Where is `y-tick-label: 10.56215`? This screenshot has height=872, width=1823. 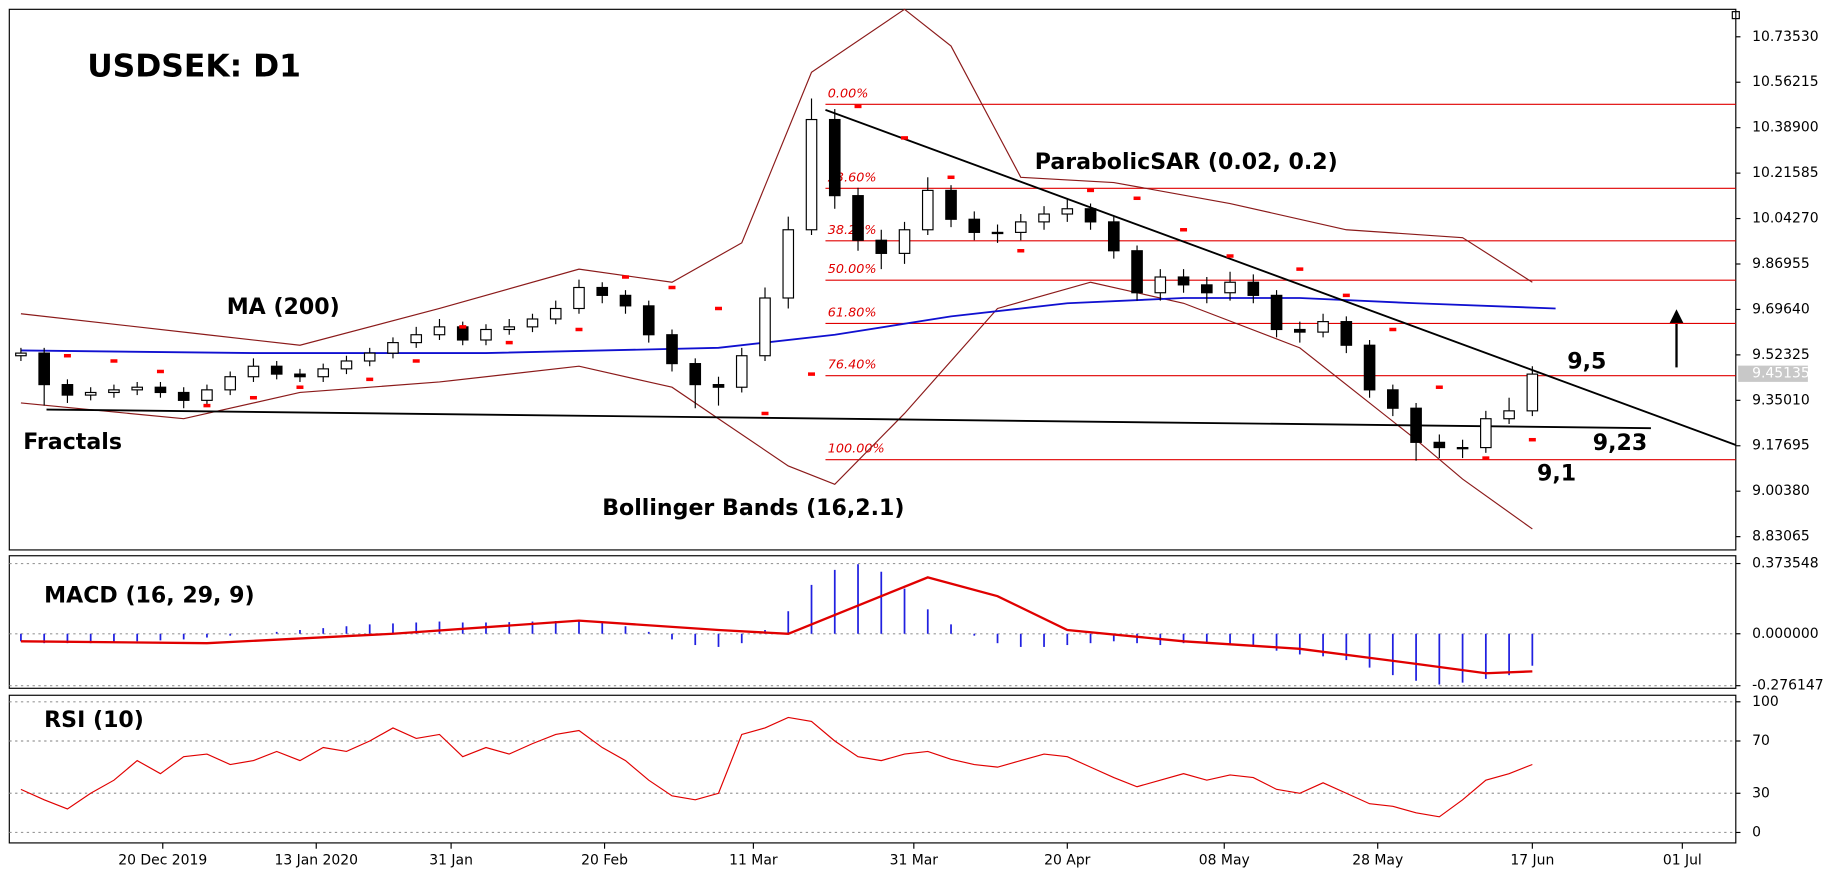
y-tick-label: 10.56215 is located at coordinates (1785, 82).